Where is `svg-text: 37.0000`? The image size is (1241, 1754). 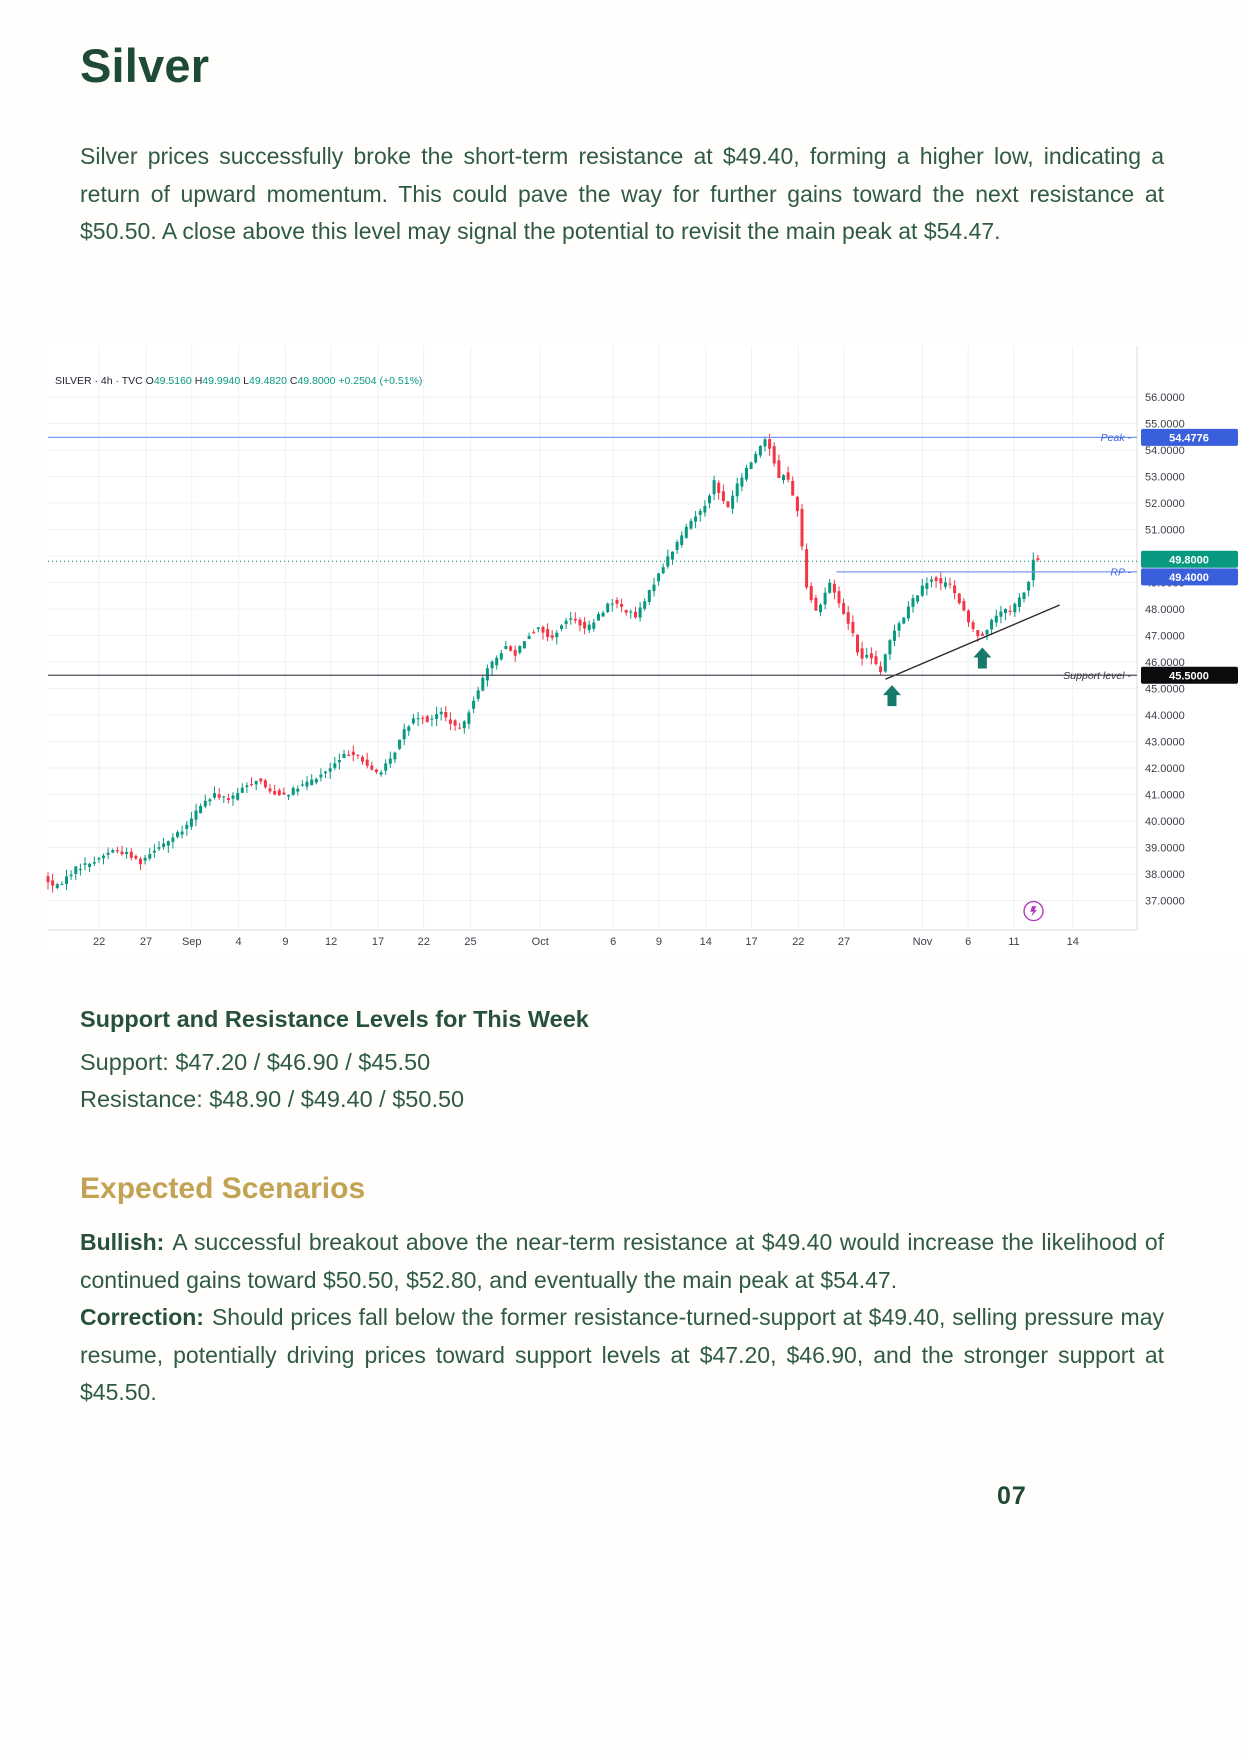
svg-text: 37.0000 is located at coordinates (1165, 902).